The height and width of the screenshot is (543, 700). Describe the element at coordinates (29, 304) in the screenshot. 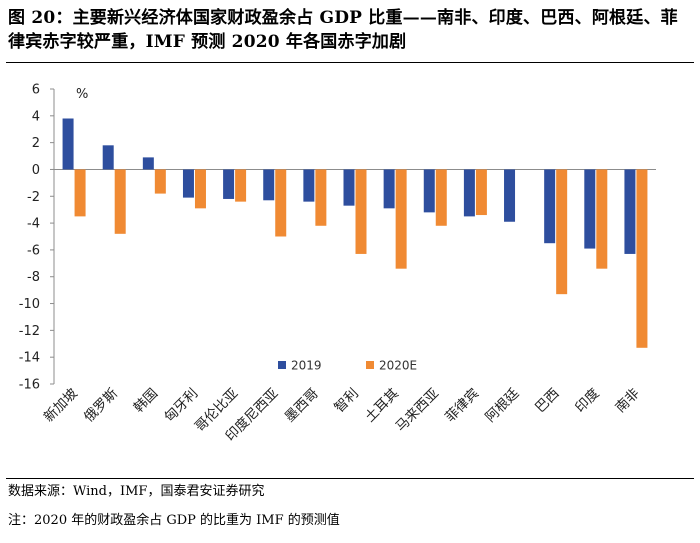

I see `y-tick-label: -10` at that location.